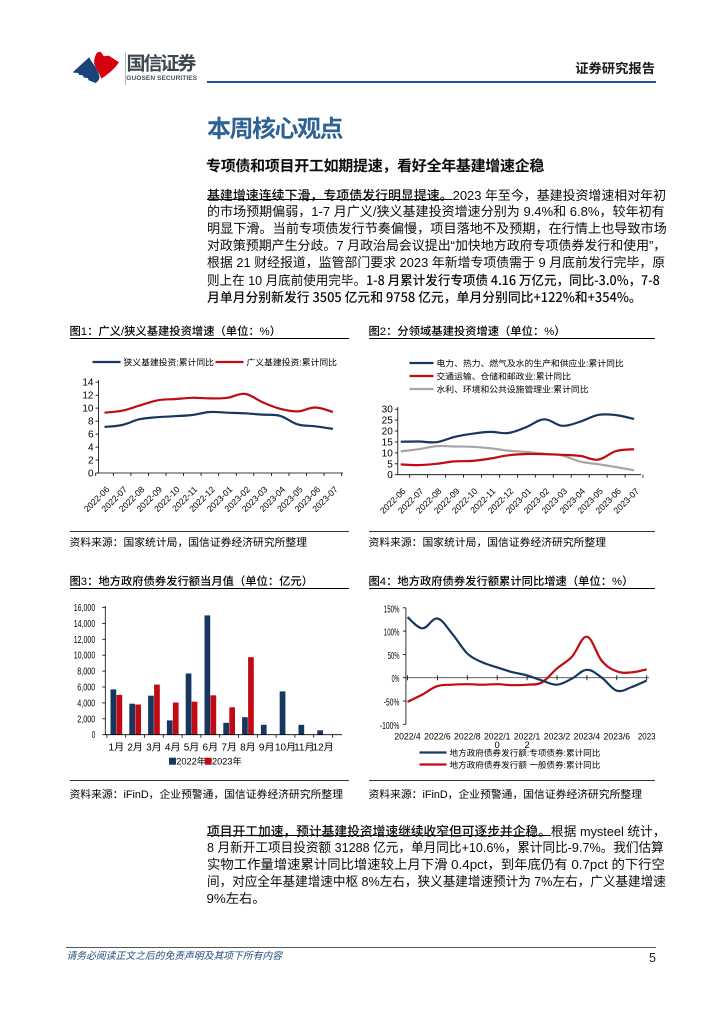  Describe the element at coordinates (266, 748) in the screenshot. I see `svg-text: 9月` at that location.